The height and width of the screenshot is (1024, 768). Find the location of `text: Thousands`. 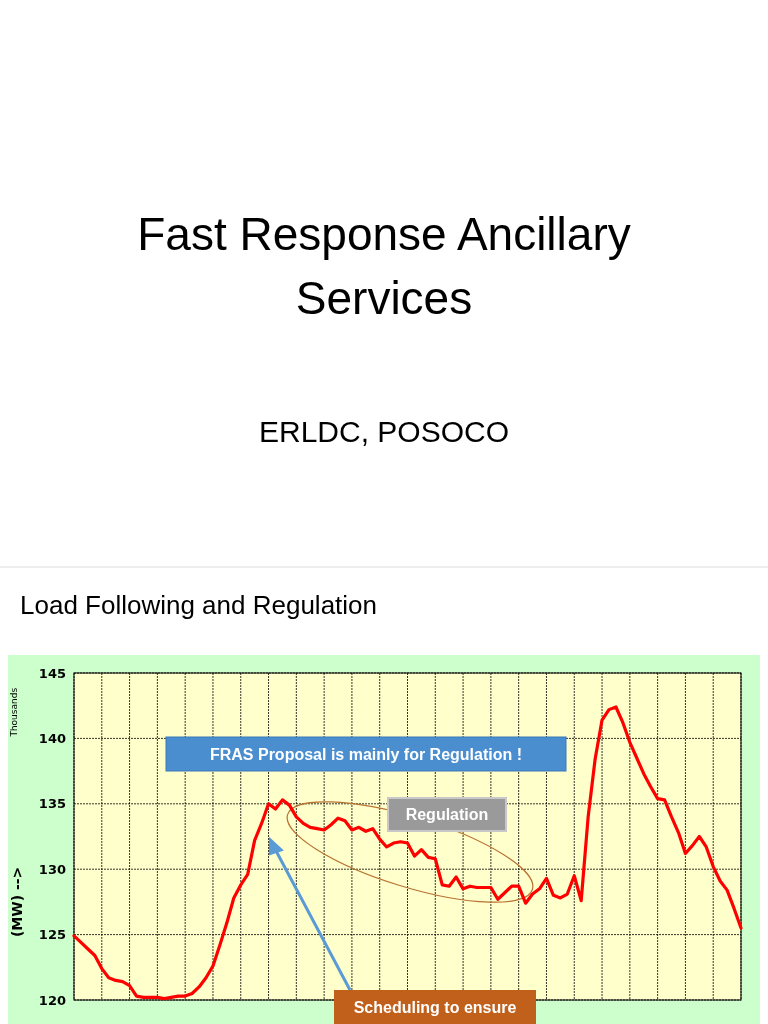

text: Thousands is located at coordinates (14, 712).